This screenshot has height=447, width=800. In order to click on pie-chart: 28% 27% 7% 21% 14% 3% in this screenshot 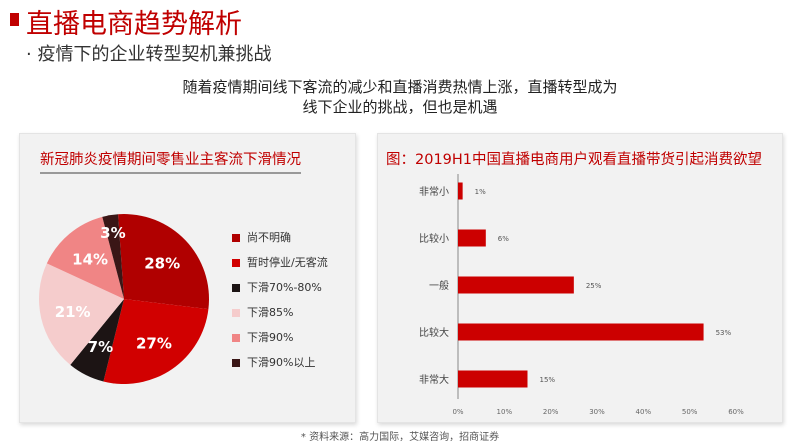, I will do `click(124, 299)`.